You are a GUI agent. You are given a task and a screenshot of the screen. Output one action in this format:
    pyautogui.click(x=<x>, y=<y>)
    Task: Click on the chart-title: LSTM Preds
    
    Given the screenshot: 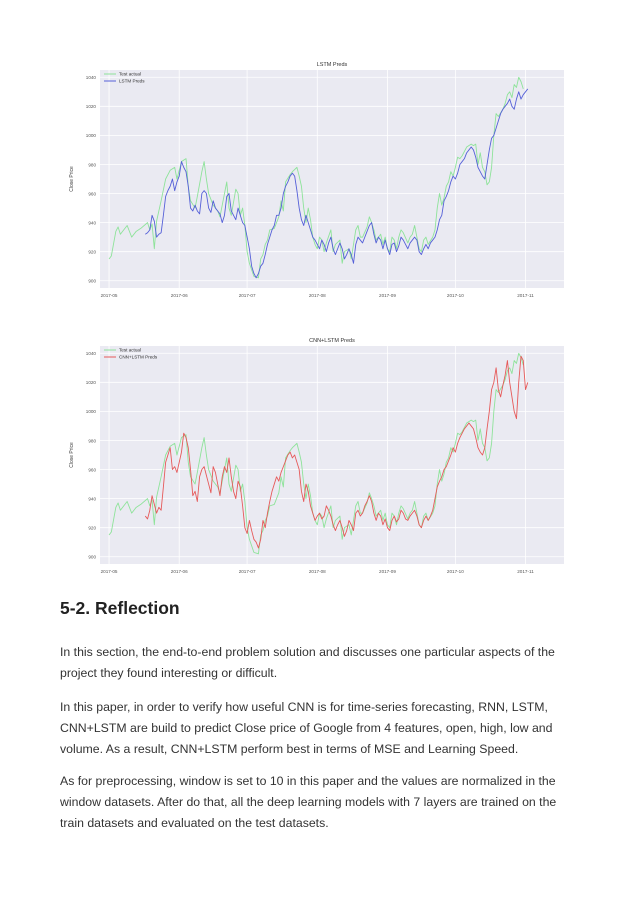 What is the action you would take?
    pyautogui.click(x=332, y=65)
    